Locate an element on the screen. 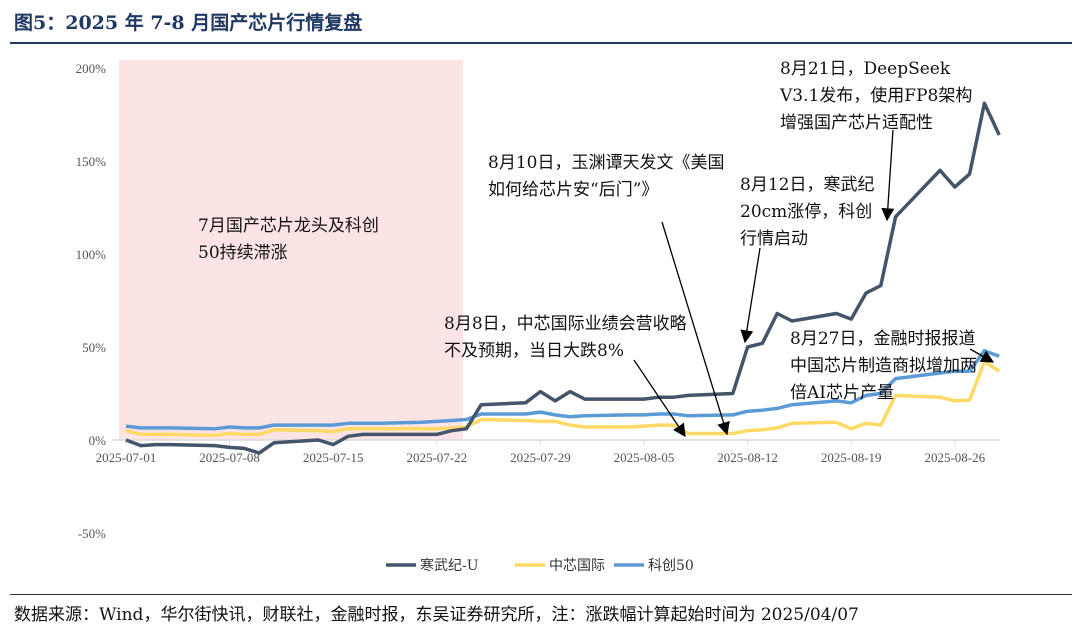  x-tick-label: 2025-08-19 is located at coordinates (851, 457).